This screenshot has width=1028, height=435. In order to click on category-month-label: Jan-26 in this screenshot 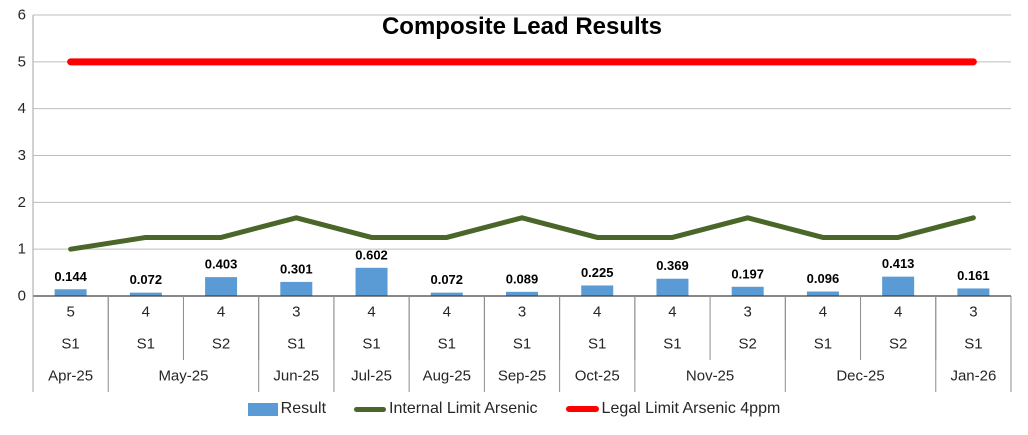, I will do `click(973, 376)`.